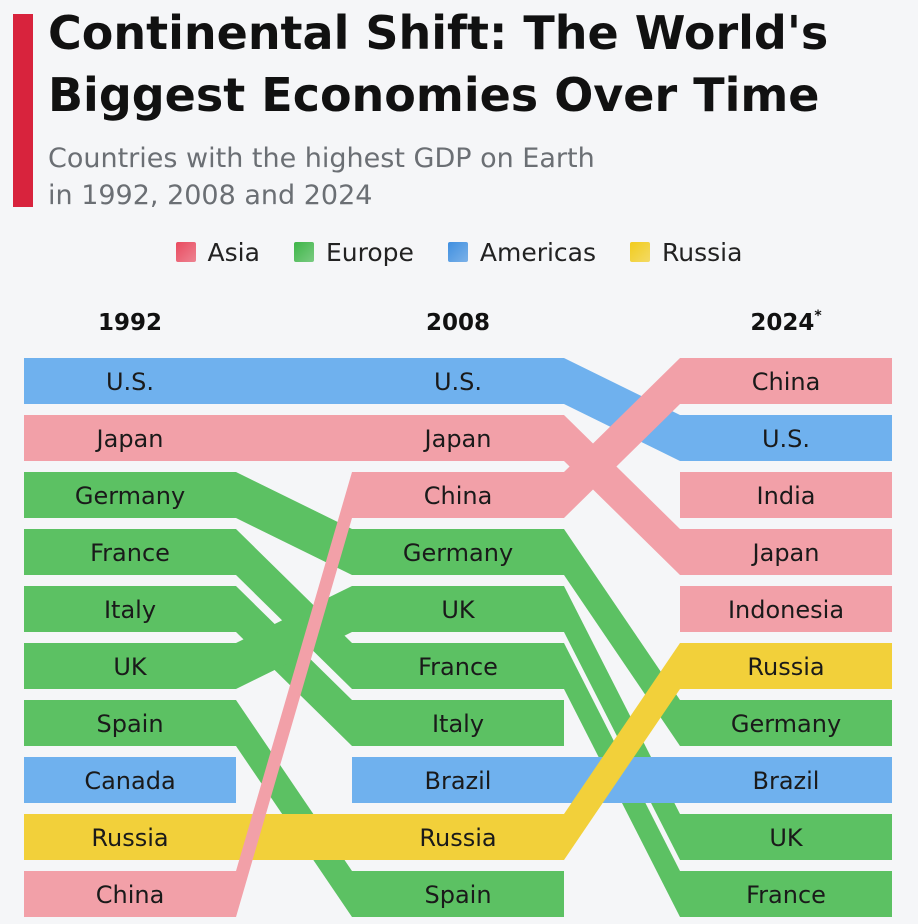  I want to click on legend-label: Americas, so click(538, 252).